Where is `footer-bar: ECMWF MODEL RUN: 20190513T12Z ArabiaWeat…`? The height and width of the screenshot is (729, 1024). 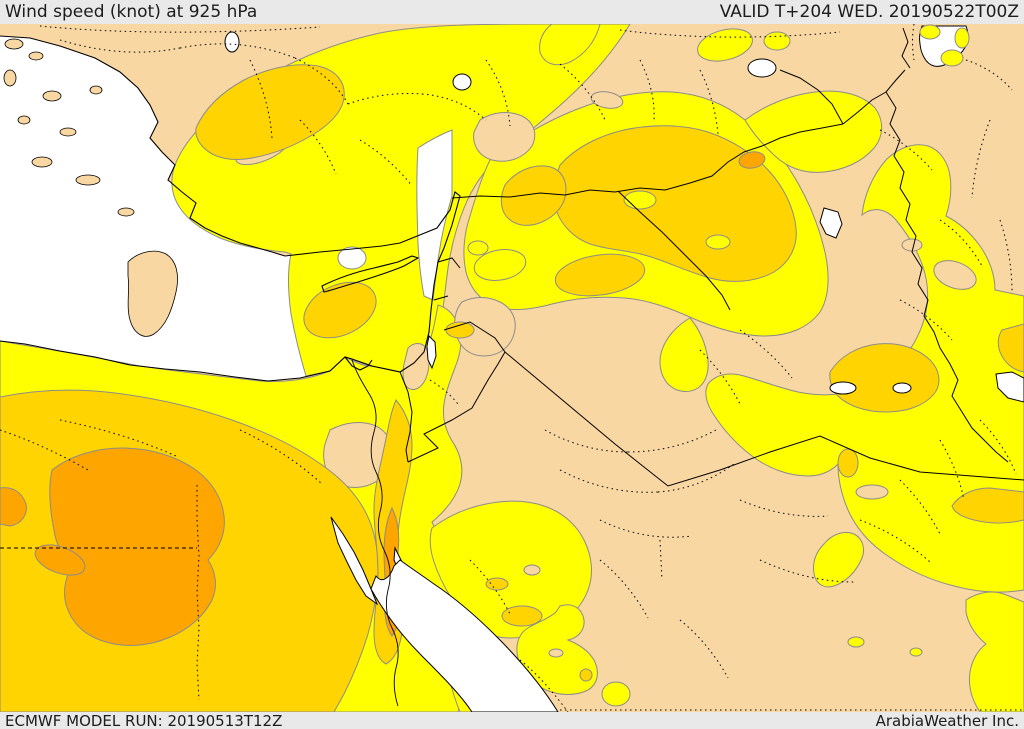 footer-bar: ECMWF MODEL RUN: 20190513T12Z ArabiaWeat… is located at coordinates (512, 720).